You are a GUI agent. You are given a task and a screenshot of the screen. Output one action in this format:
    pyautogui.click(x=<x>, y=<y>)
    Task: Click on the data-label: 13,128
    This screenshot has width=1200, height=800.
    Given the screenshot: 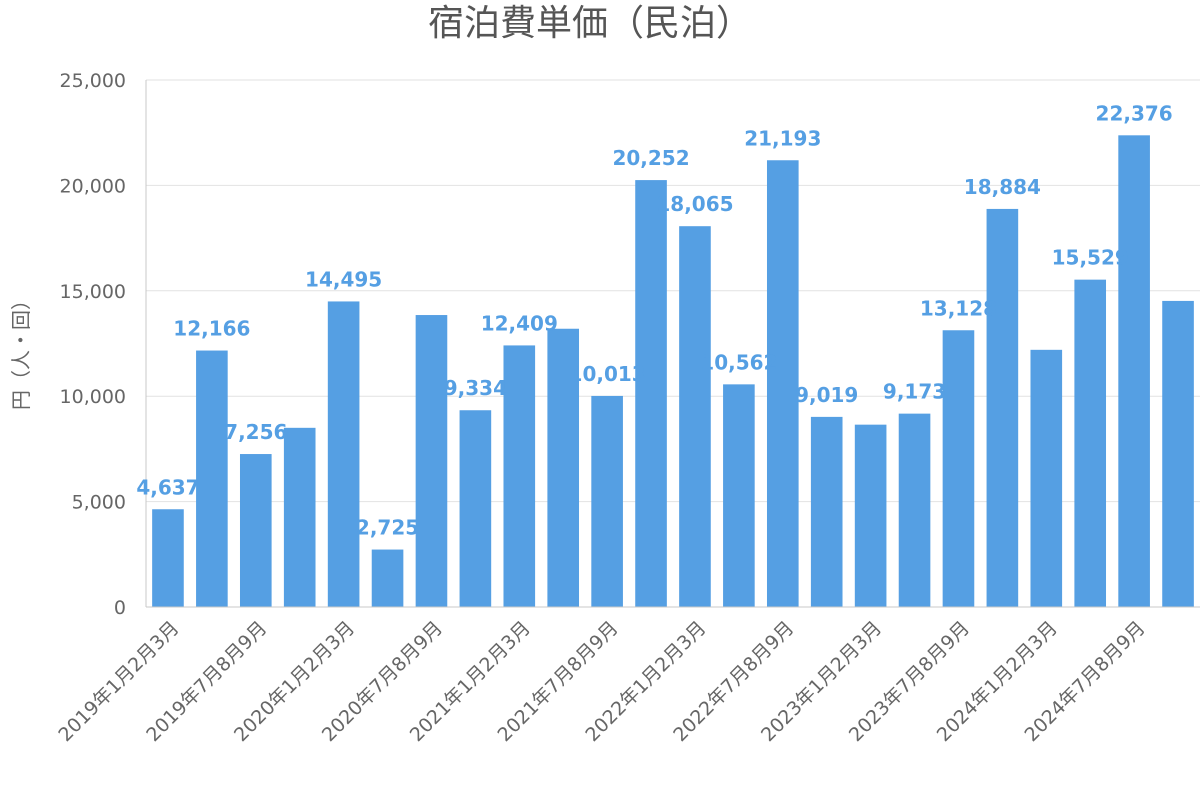 What is the action you would take?
    pyautogui.click(x=958, y=308)
    